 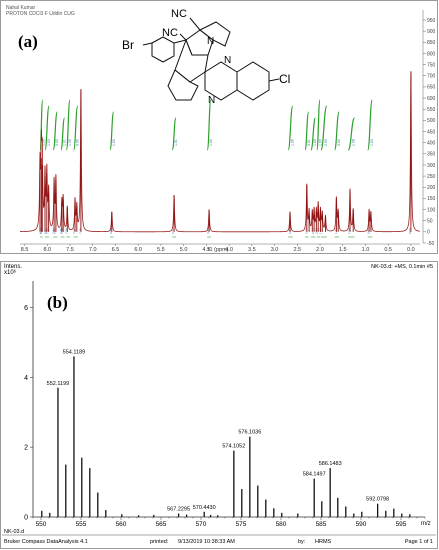 I want to click on ms-y-tick-label: 0, so click(x=26, y=518).